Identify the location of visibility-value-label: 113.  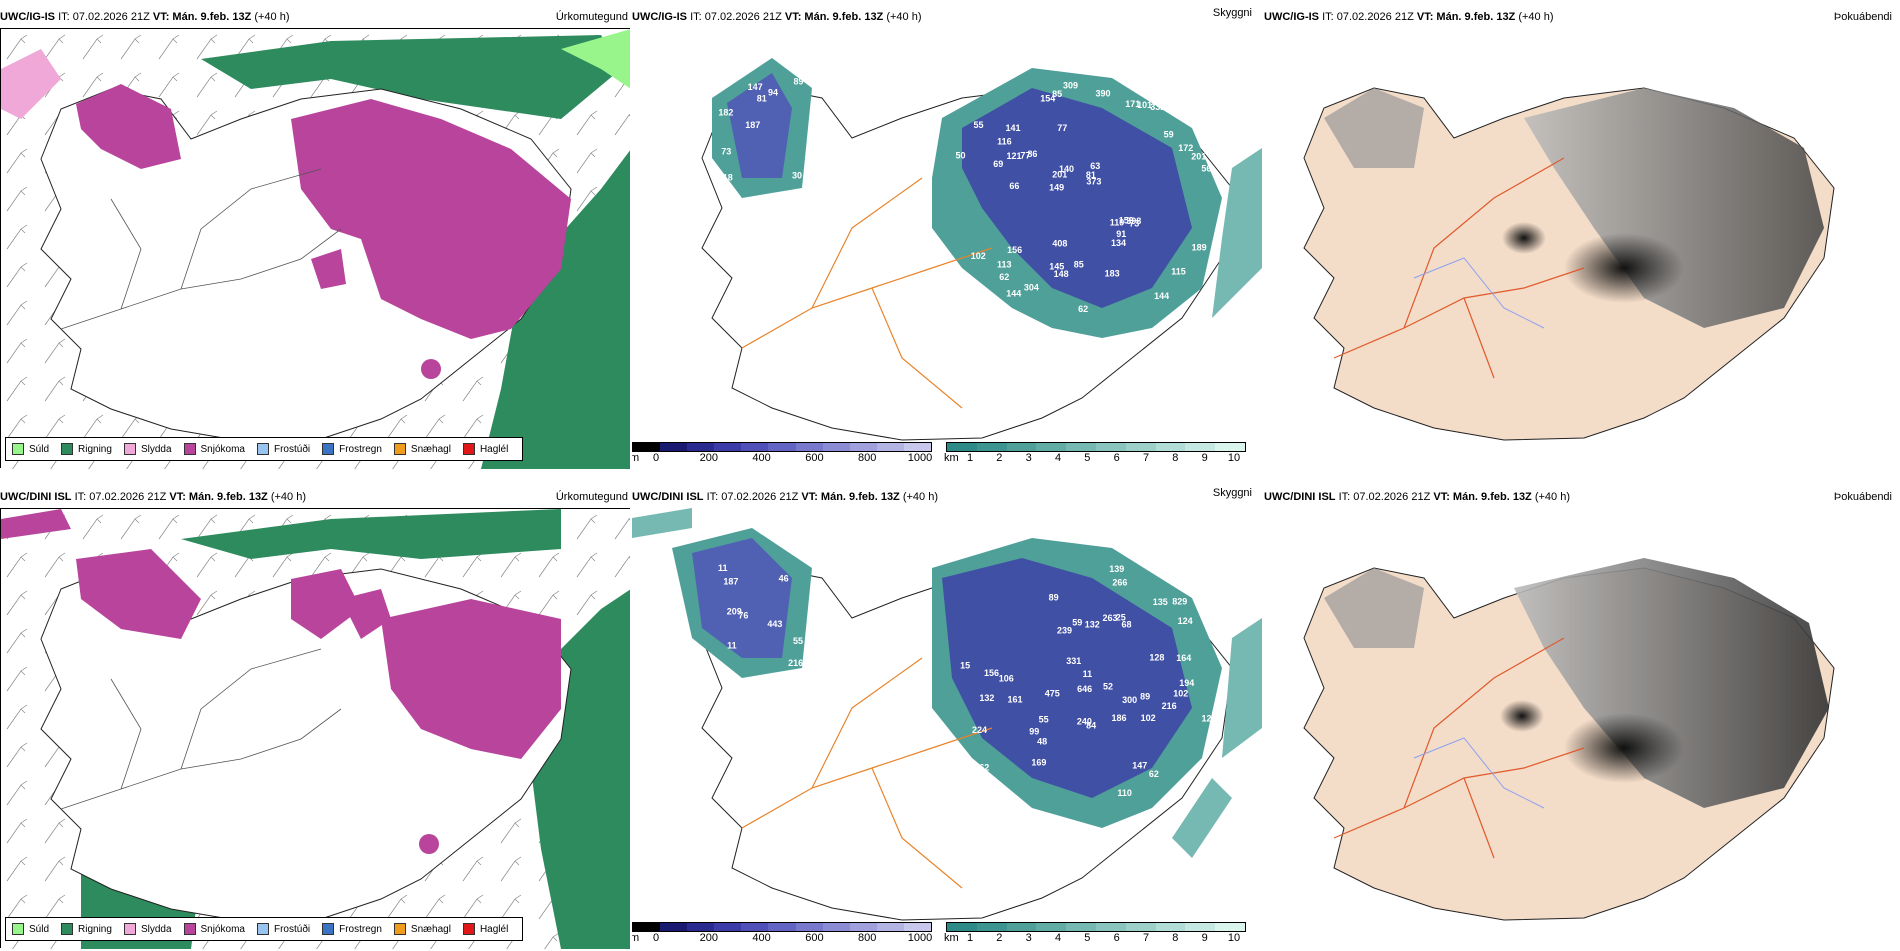
(1004, 265).